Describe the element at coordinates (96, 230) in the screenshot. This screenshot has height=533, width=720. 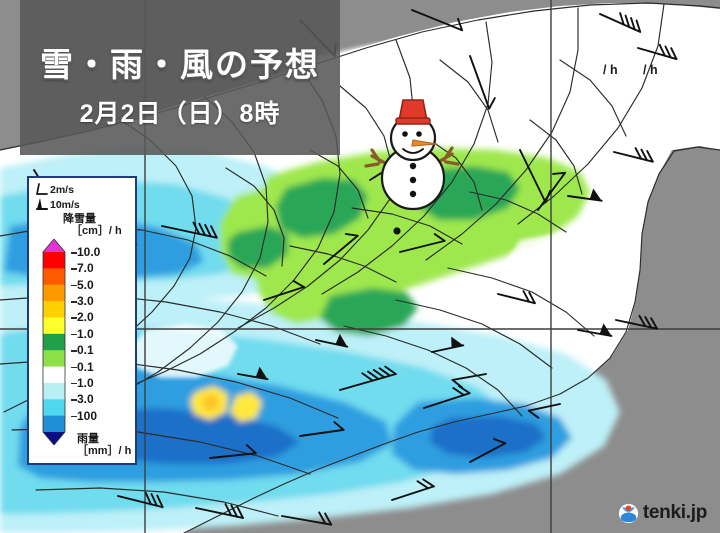
I see `legend-snow-unit: ［cm］/ h` at that location.